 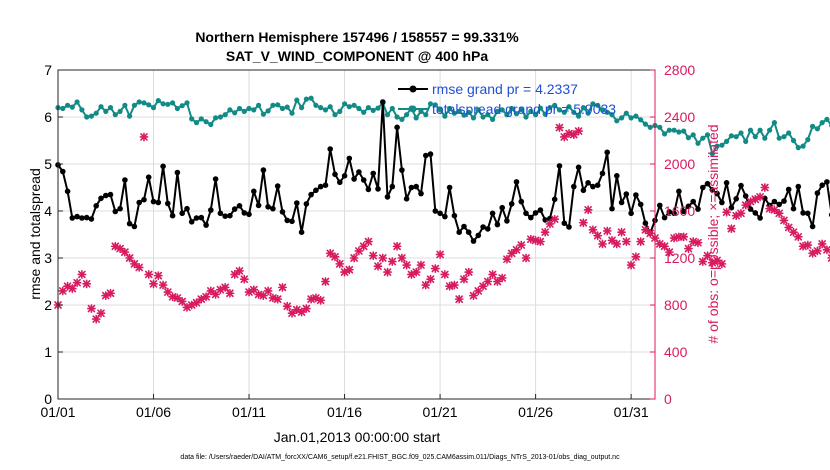 I want to click on legend-spread-marker, so click(x=413, y=109).